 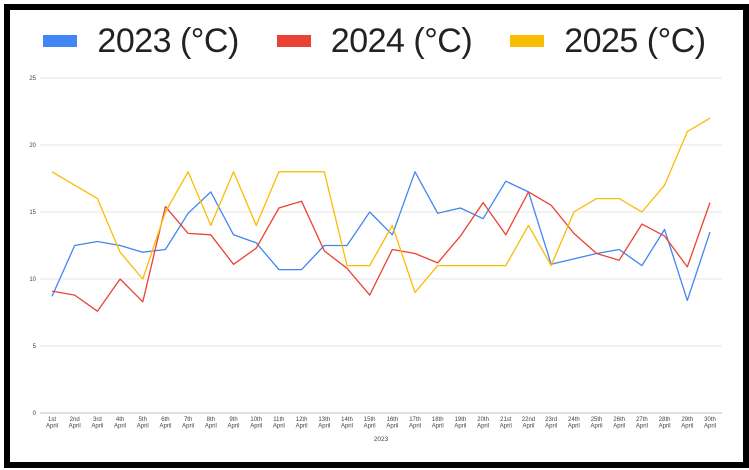 What do you see at coordinates (293, 41) in the screenshot?
I see `legend-swatch-2024` at bounding box center [293, 41].